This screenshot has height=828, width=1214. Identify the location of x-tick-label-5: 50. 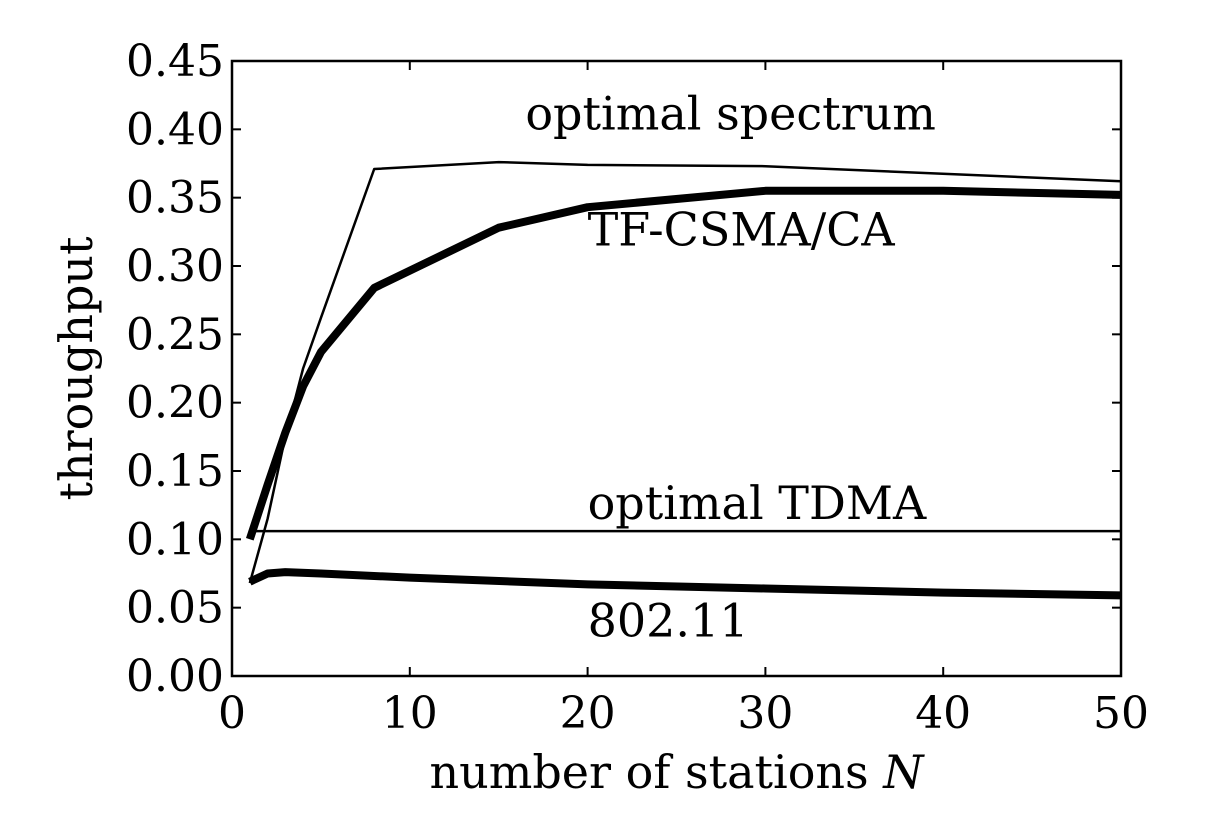
(1121, 713).